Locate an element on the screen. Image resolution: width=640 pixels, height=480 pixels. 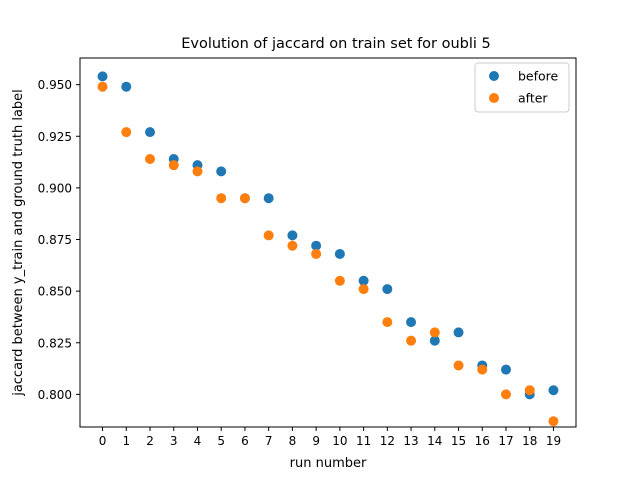
x-tick-label: 5 is located at coordinates (221, 441).